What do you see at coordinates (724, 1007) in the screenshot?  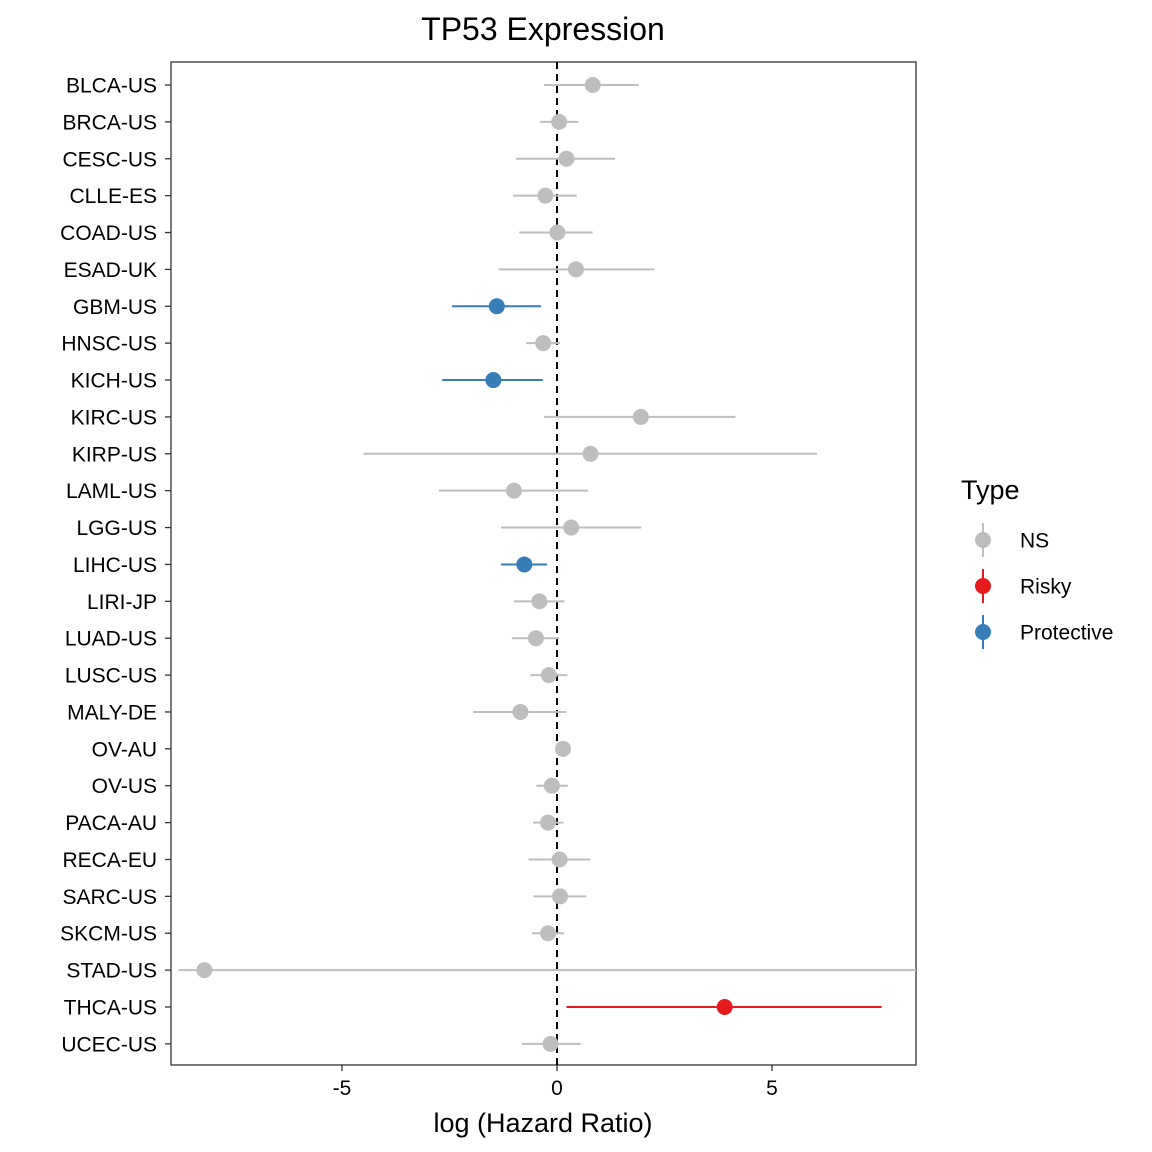 I see `point-thca-us` at bounding box center [724, 1007].